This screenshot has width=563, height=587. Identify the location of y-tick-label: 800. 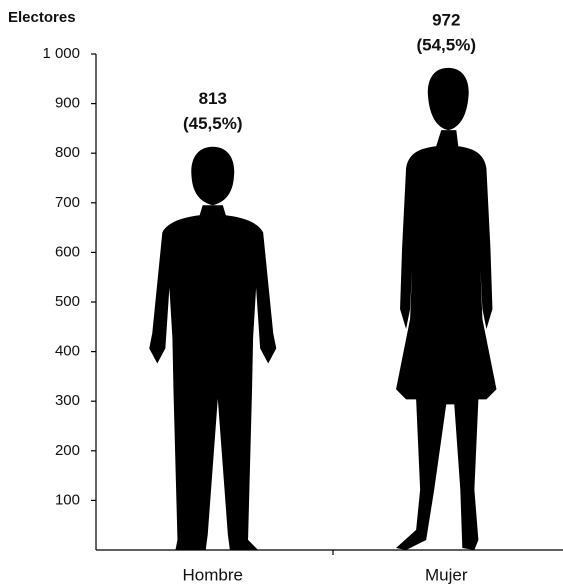
(67, 152).